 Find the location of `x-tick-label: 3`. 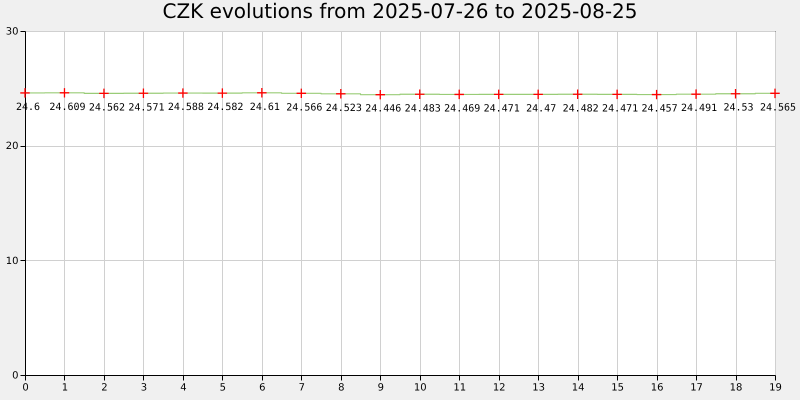

x-tick-label: 3 is located at coordinates (144, 388).